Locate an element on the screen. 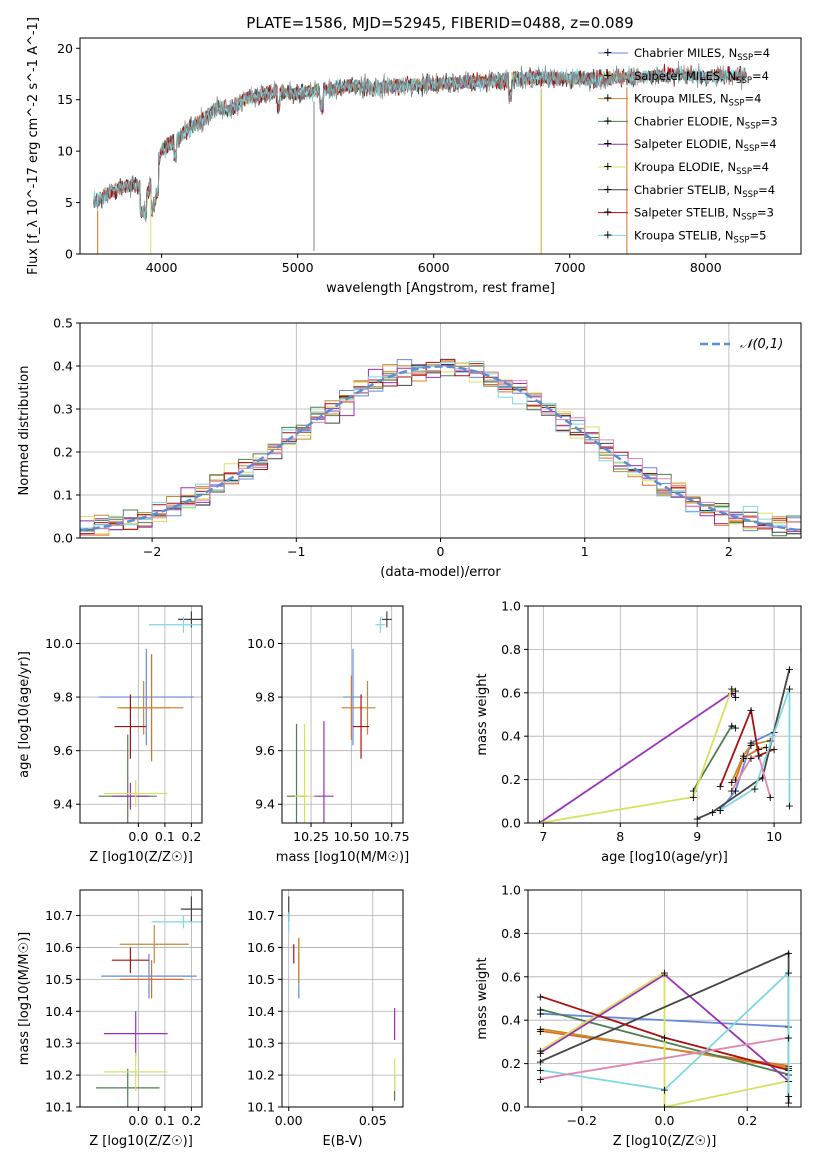 The image size is (819, 1170). weight-line-kroupa-stelib is located at coordinates (755, 749).